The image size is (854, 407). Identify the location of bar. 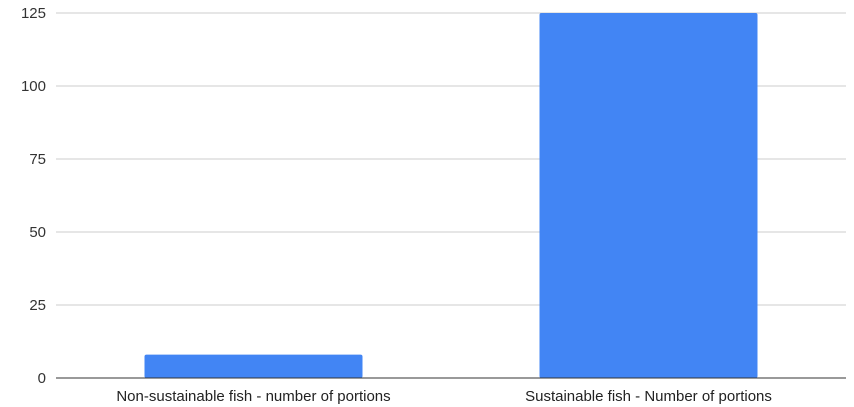
(253, 366).